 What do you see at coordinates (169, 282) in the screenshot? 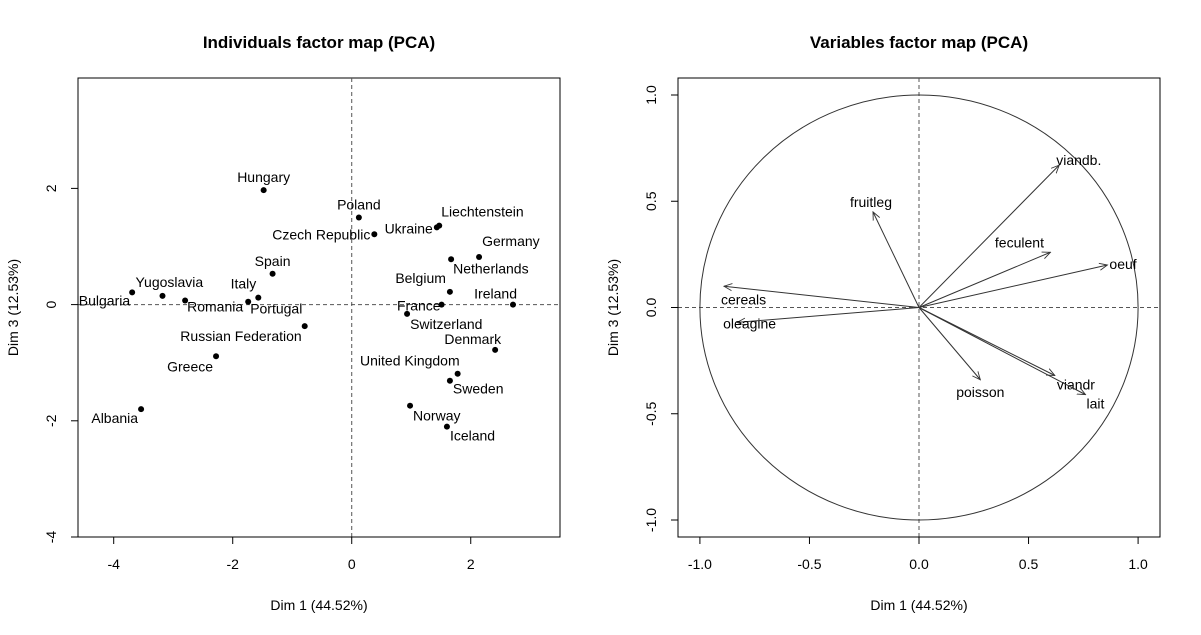
I see `point-label: Yugoslavia` at bounding box center [169, 282].